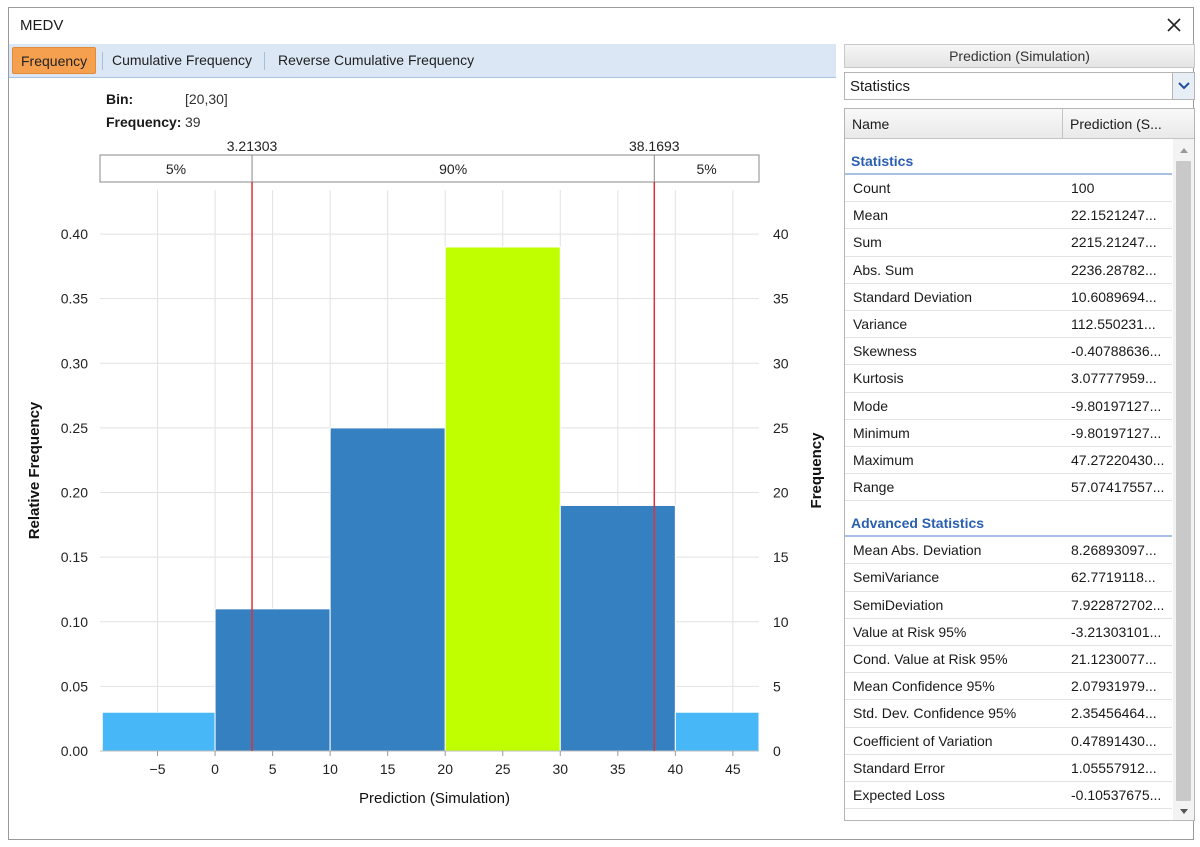 This screenshot has height=847, width=1200. Describe the element at coordinates (733, 769) in the screenshot. I see `x-tick-label: 45` at that location.